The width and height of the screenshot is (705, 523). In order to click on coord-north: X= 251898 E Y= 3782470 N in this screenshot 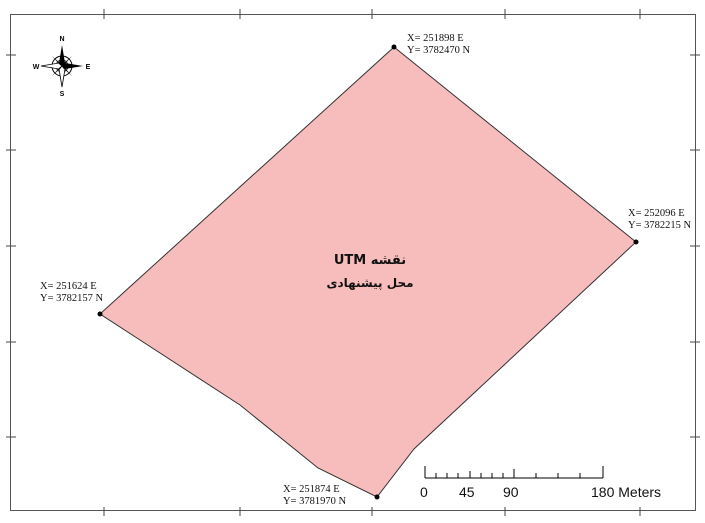, I will do `click(438, 45)`.